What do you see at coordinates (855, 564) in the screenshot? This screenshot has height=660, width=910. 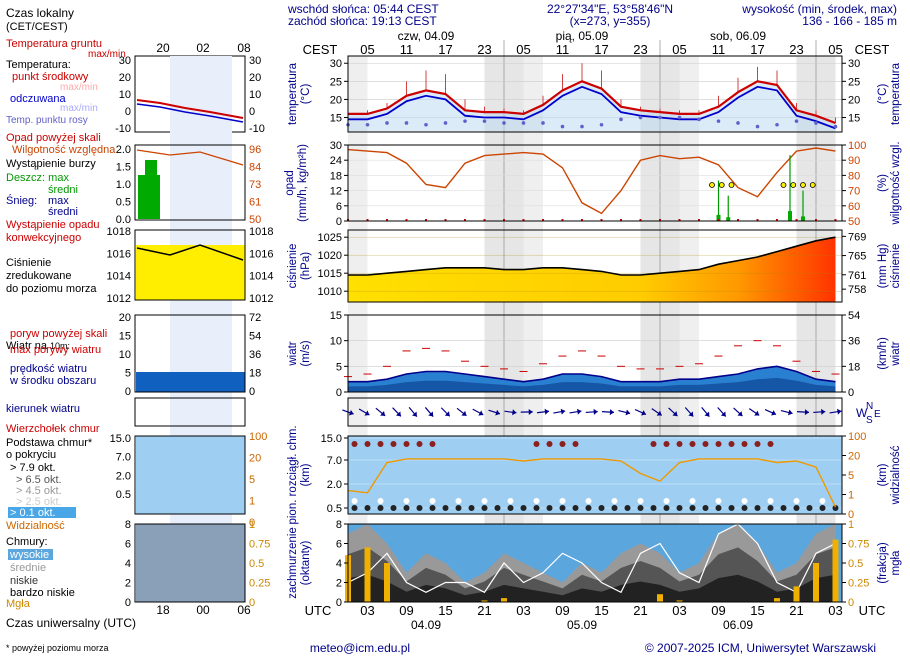 I see `fog-right-label-2: 0.5` at bounding box center [855, 564].